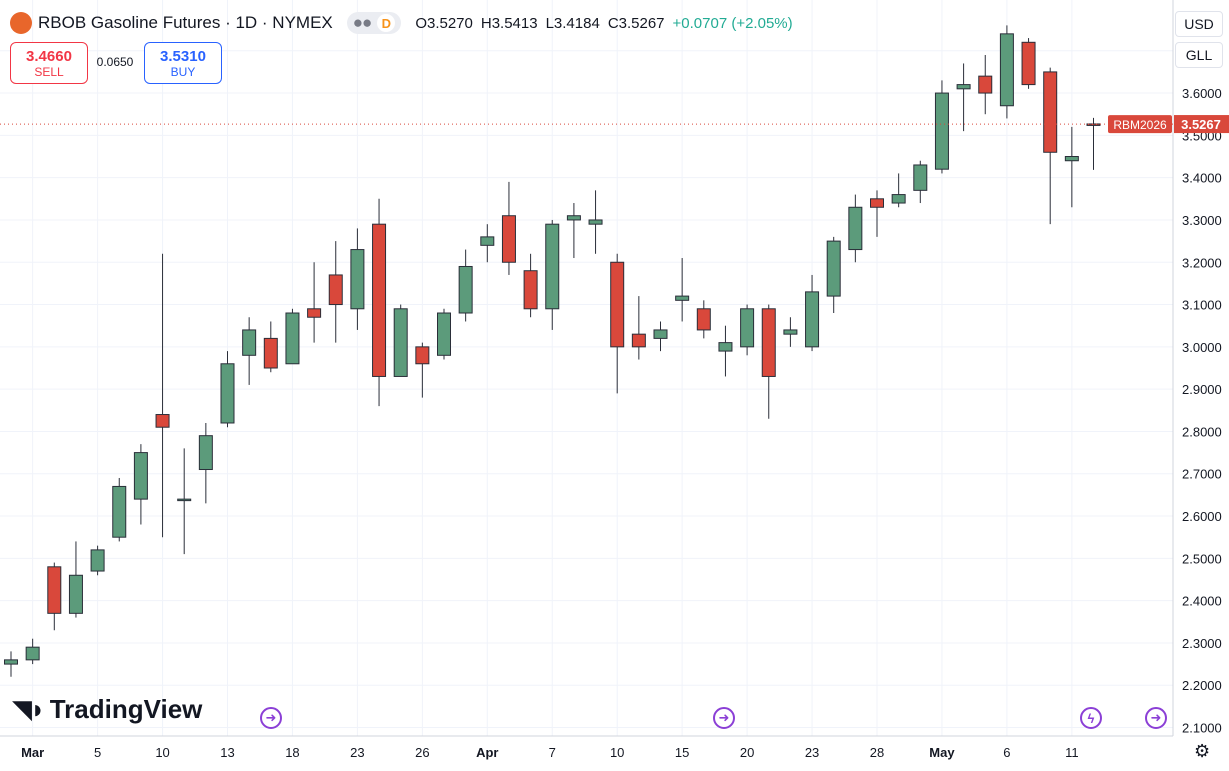 This screenshot has height=771, width=1229. Describe the element at coordinates (126, 709) in the screenshot. I see `logo-text: TradingView` at that location.